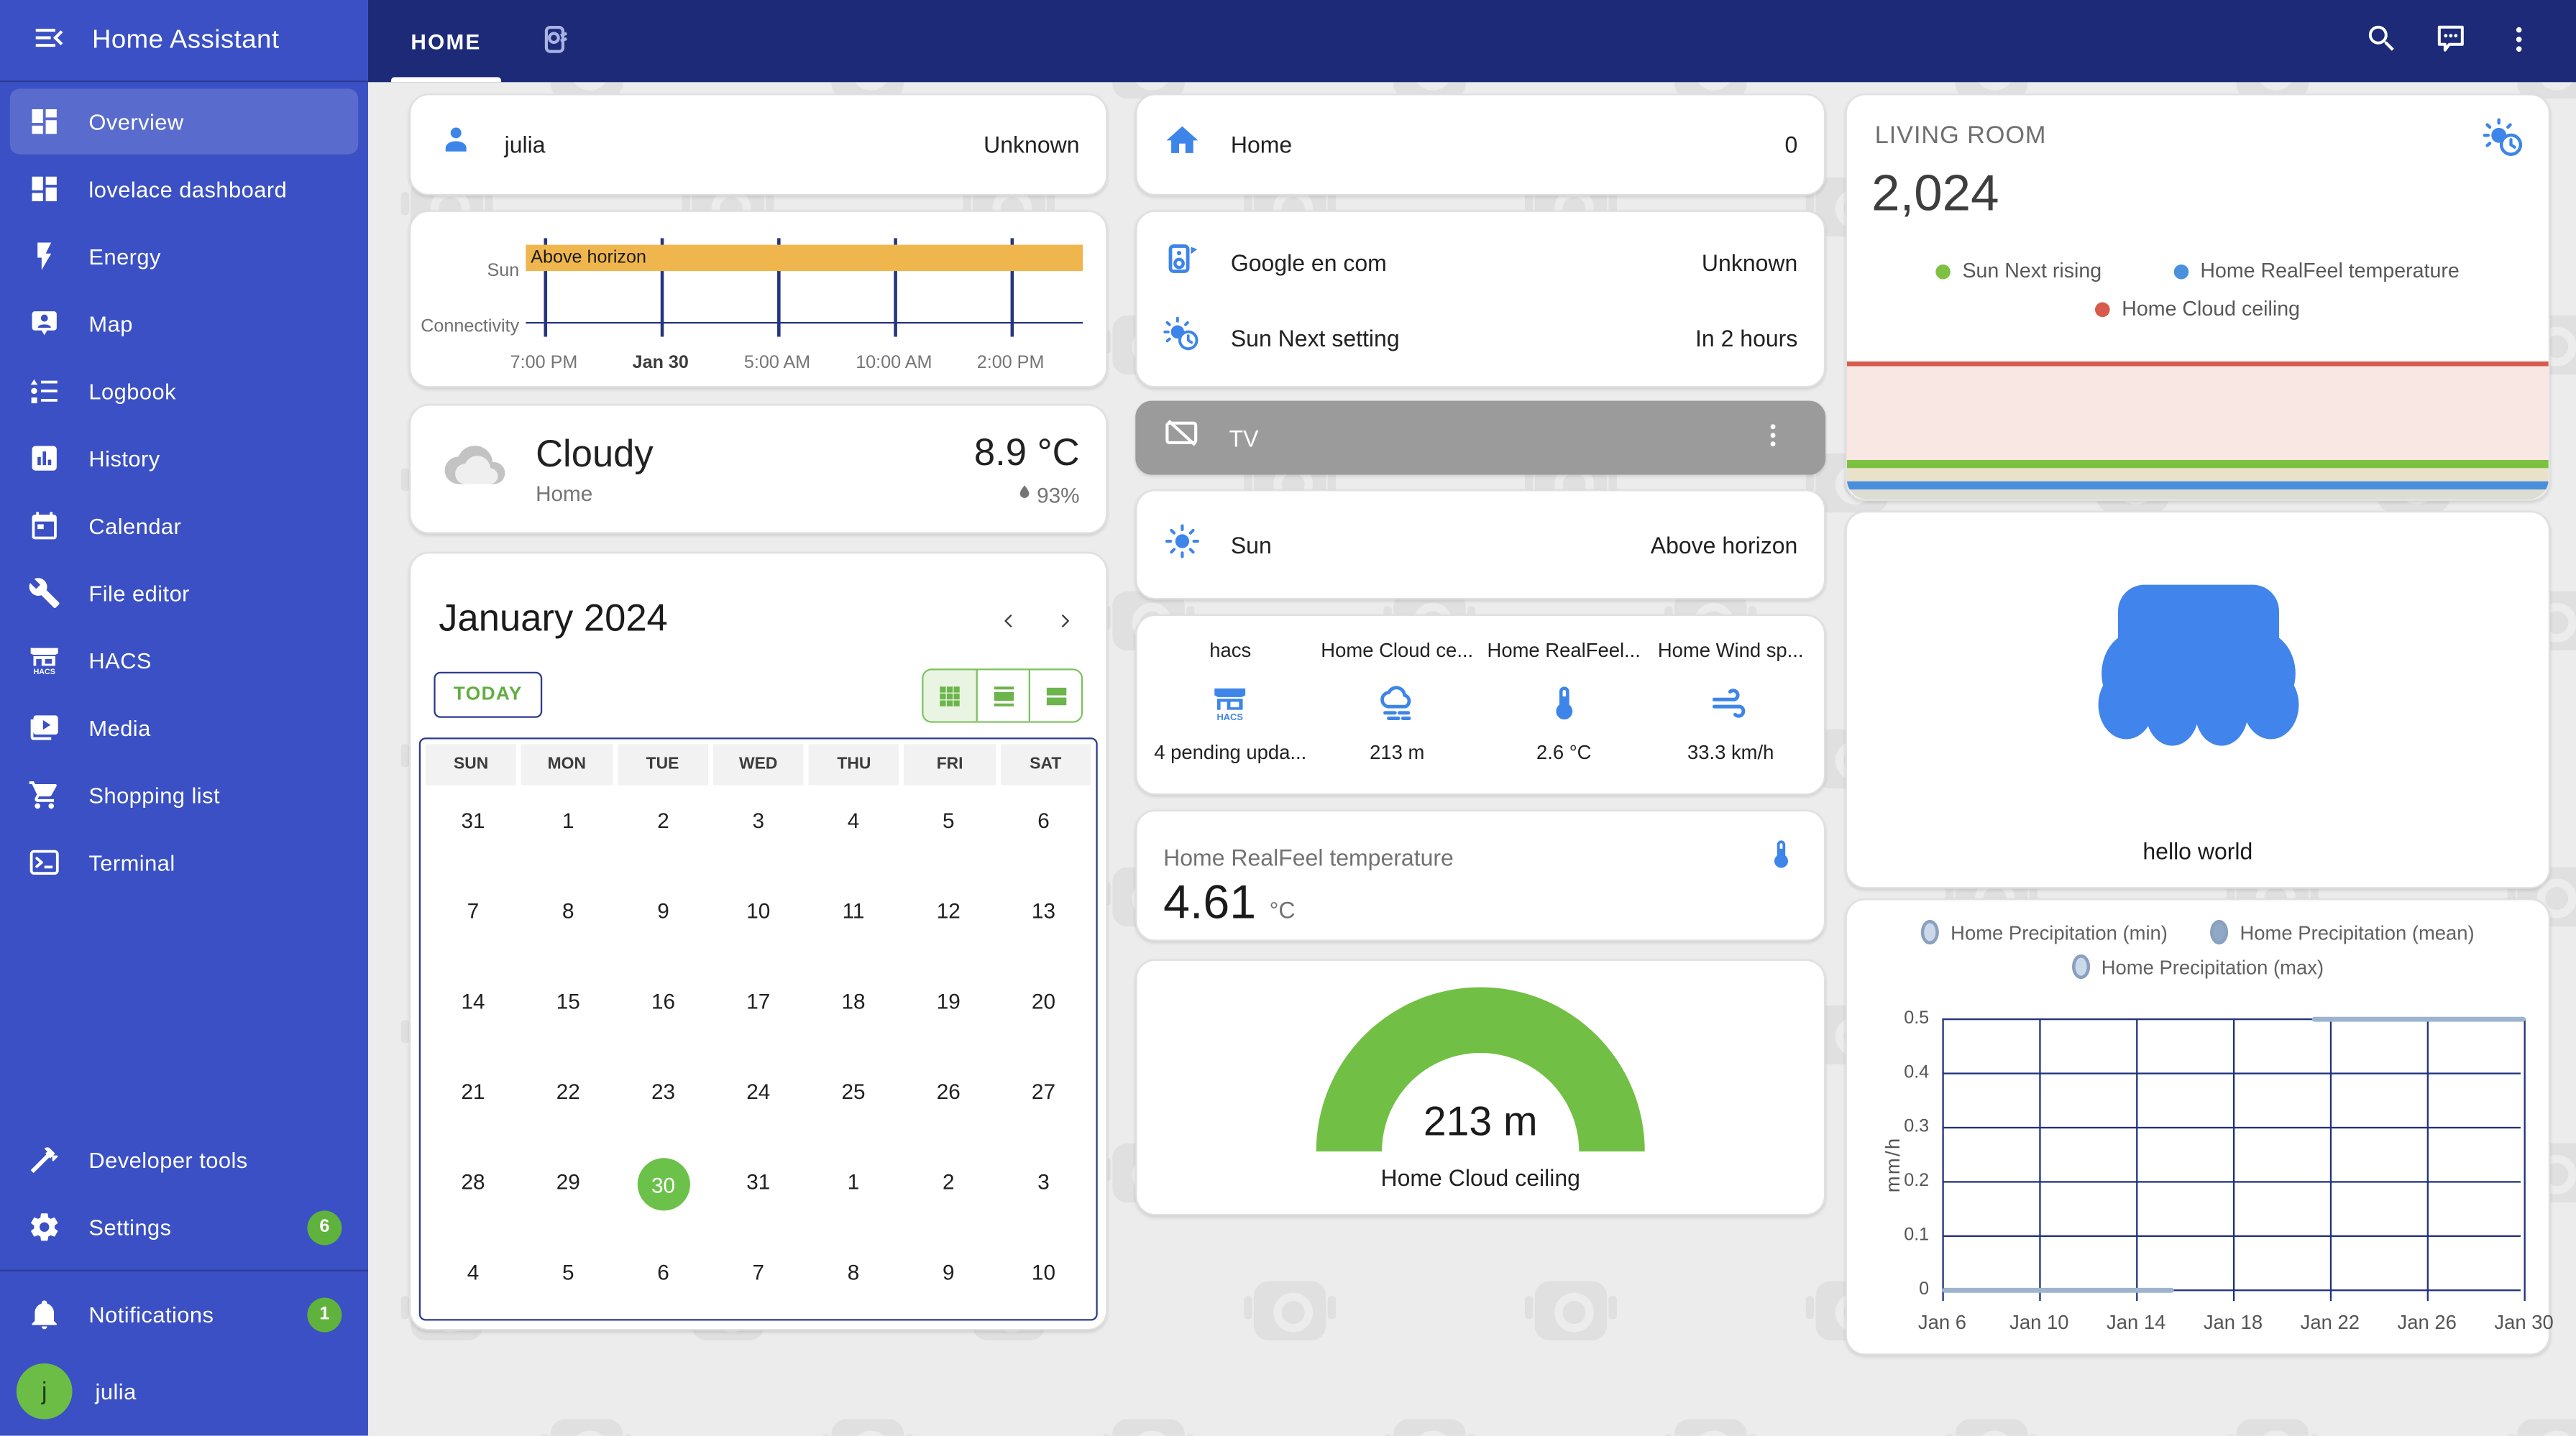 The image size is (2576, 1436). What do you see at coordinates (663, 1001) in the screenshot?
I see `calendar-day: 16` at bounding box center [663, 1001].